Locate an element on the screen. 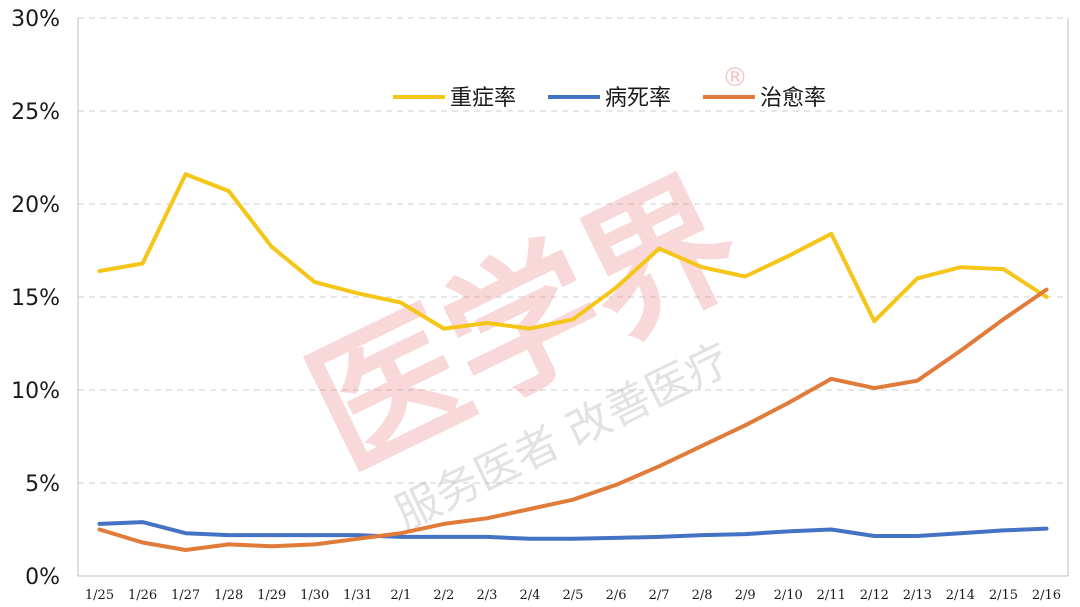 The width and height of the screenshot is (1080, 607). x-tick-label: 1/27 is located at coordinates (185, 595).